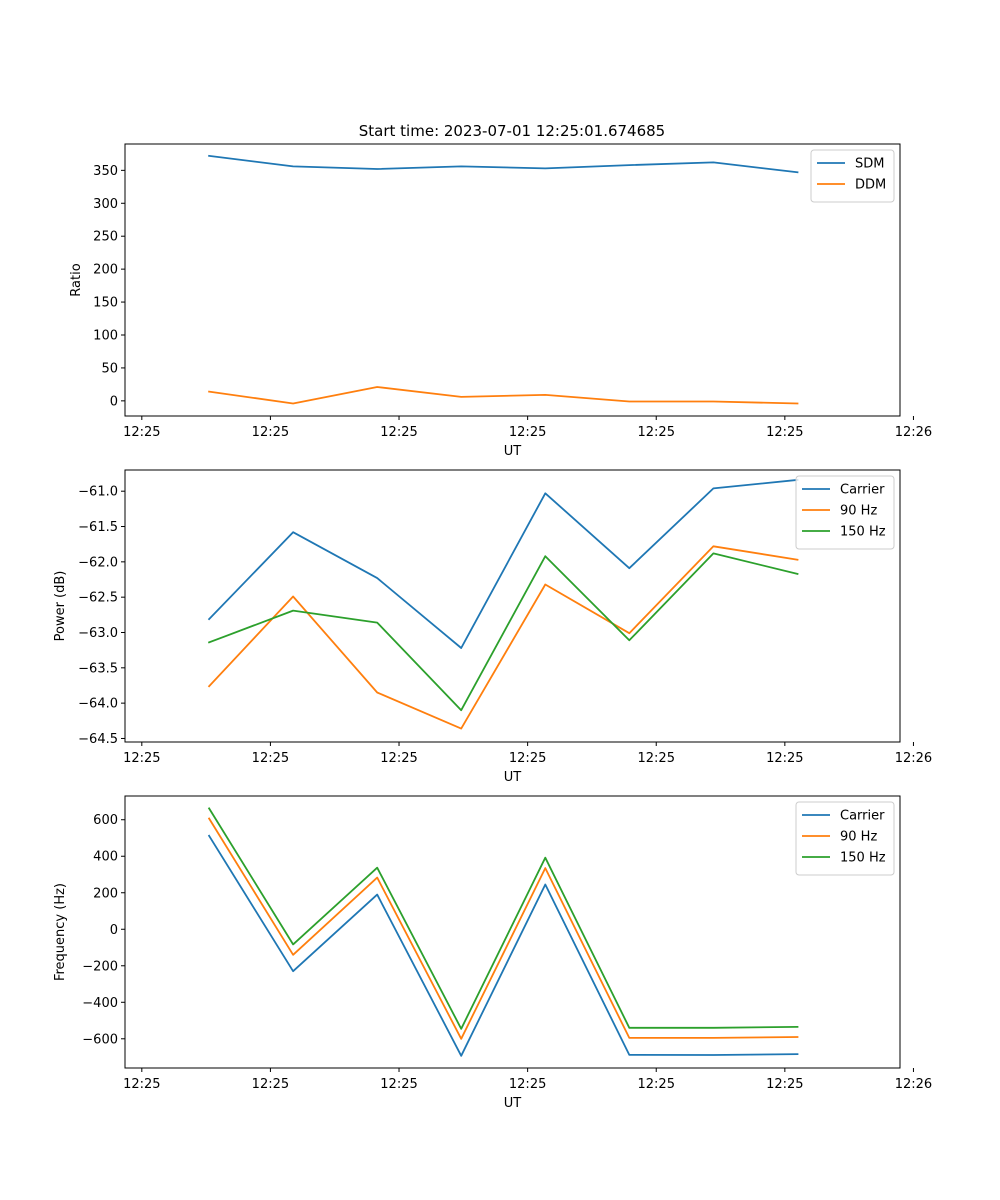 Image resolution: width=1000 pixels, height=1200 pixels. What do you see at coordinates (100, 966) in the screenshot?
I see `chart-3-y-tick-label-3: −200` at bounding box center [100, 966].